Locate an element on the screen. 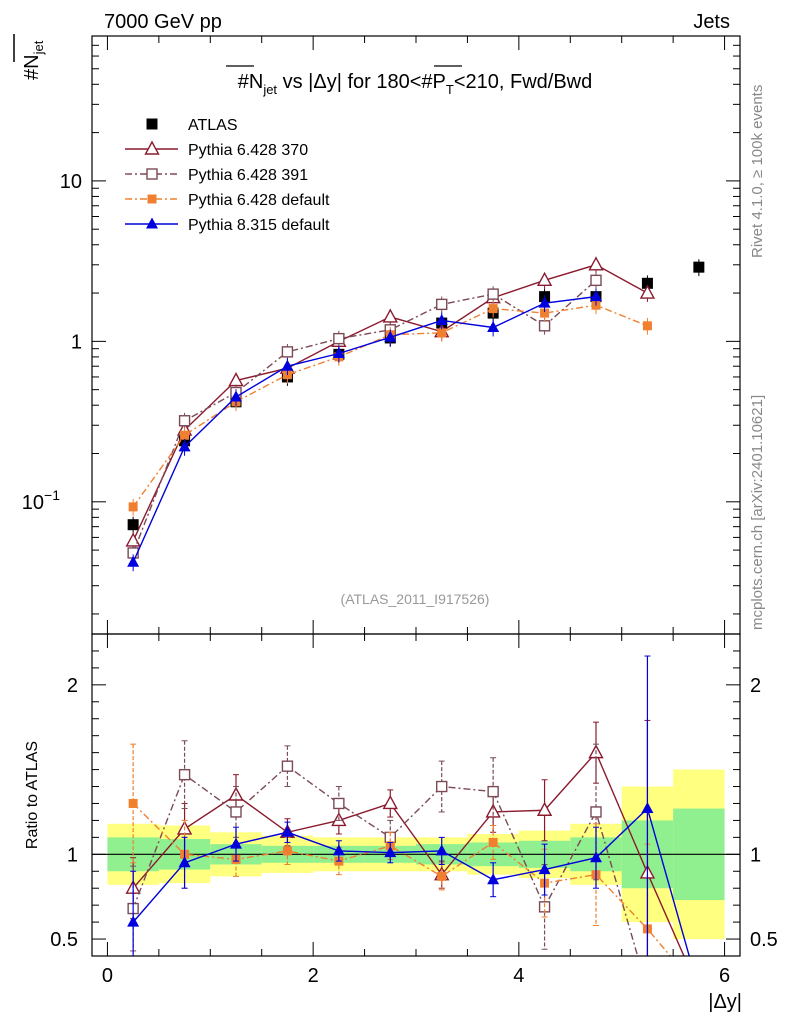 This screenshot has height=1024, width=786. x-tick-label: 0 is located at coordinates (107, 976).